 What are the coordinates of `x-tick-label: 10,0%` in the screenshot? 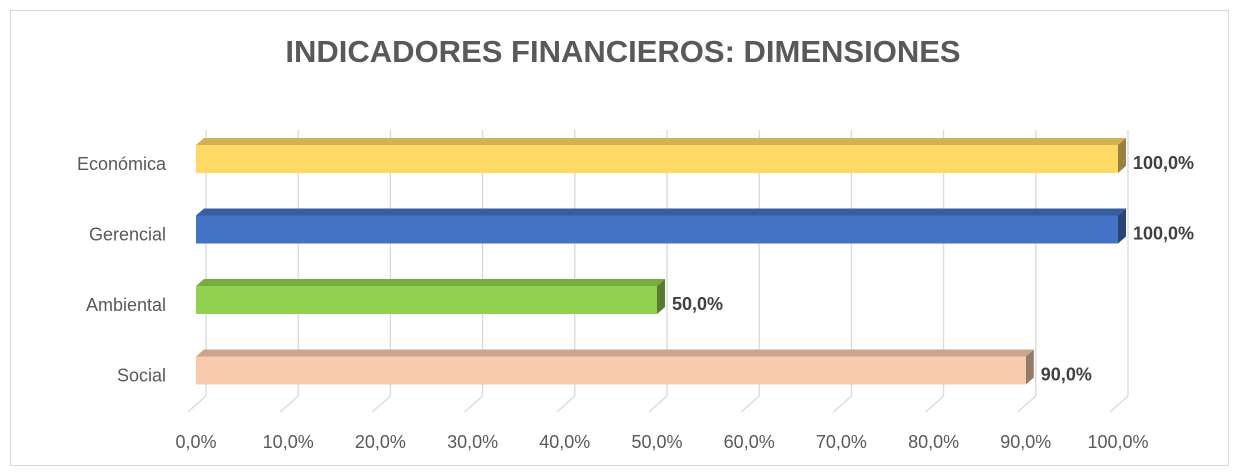 It's located at (288, 442).